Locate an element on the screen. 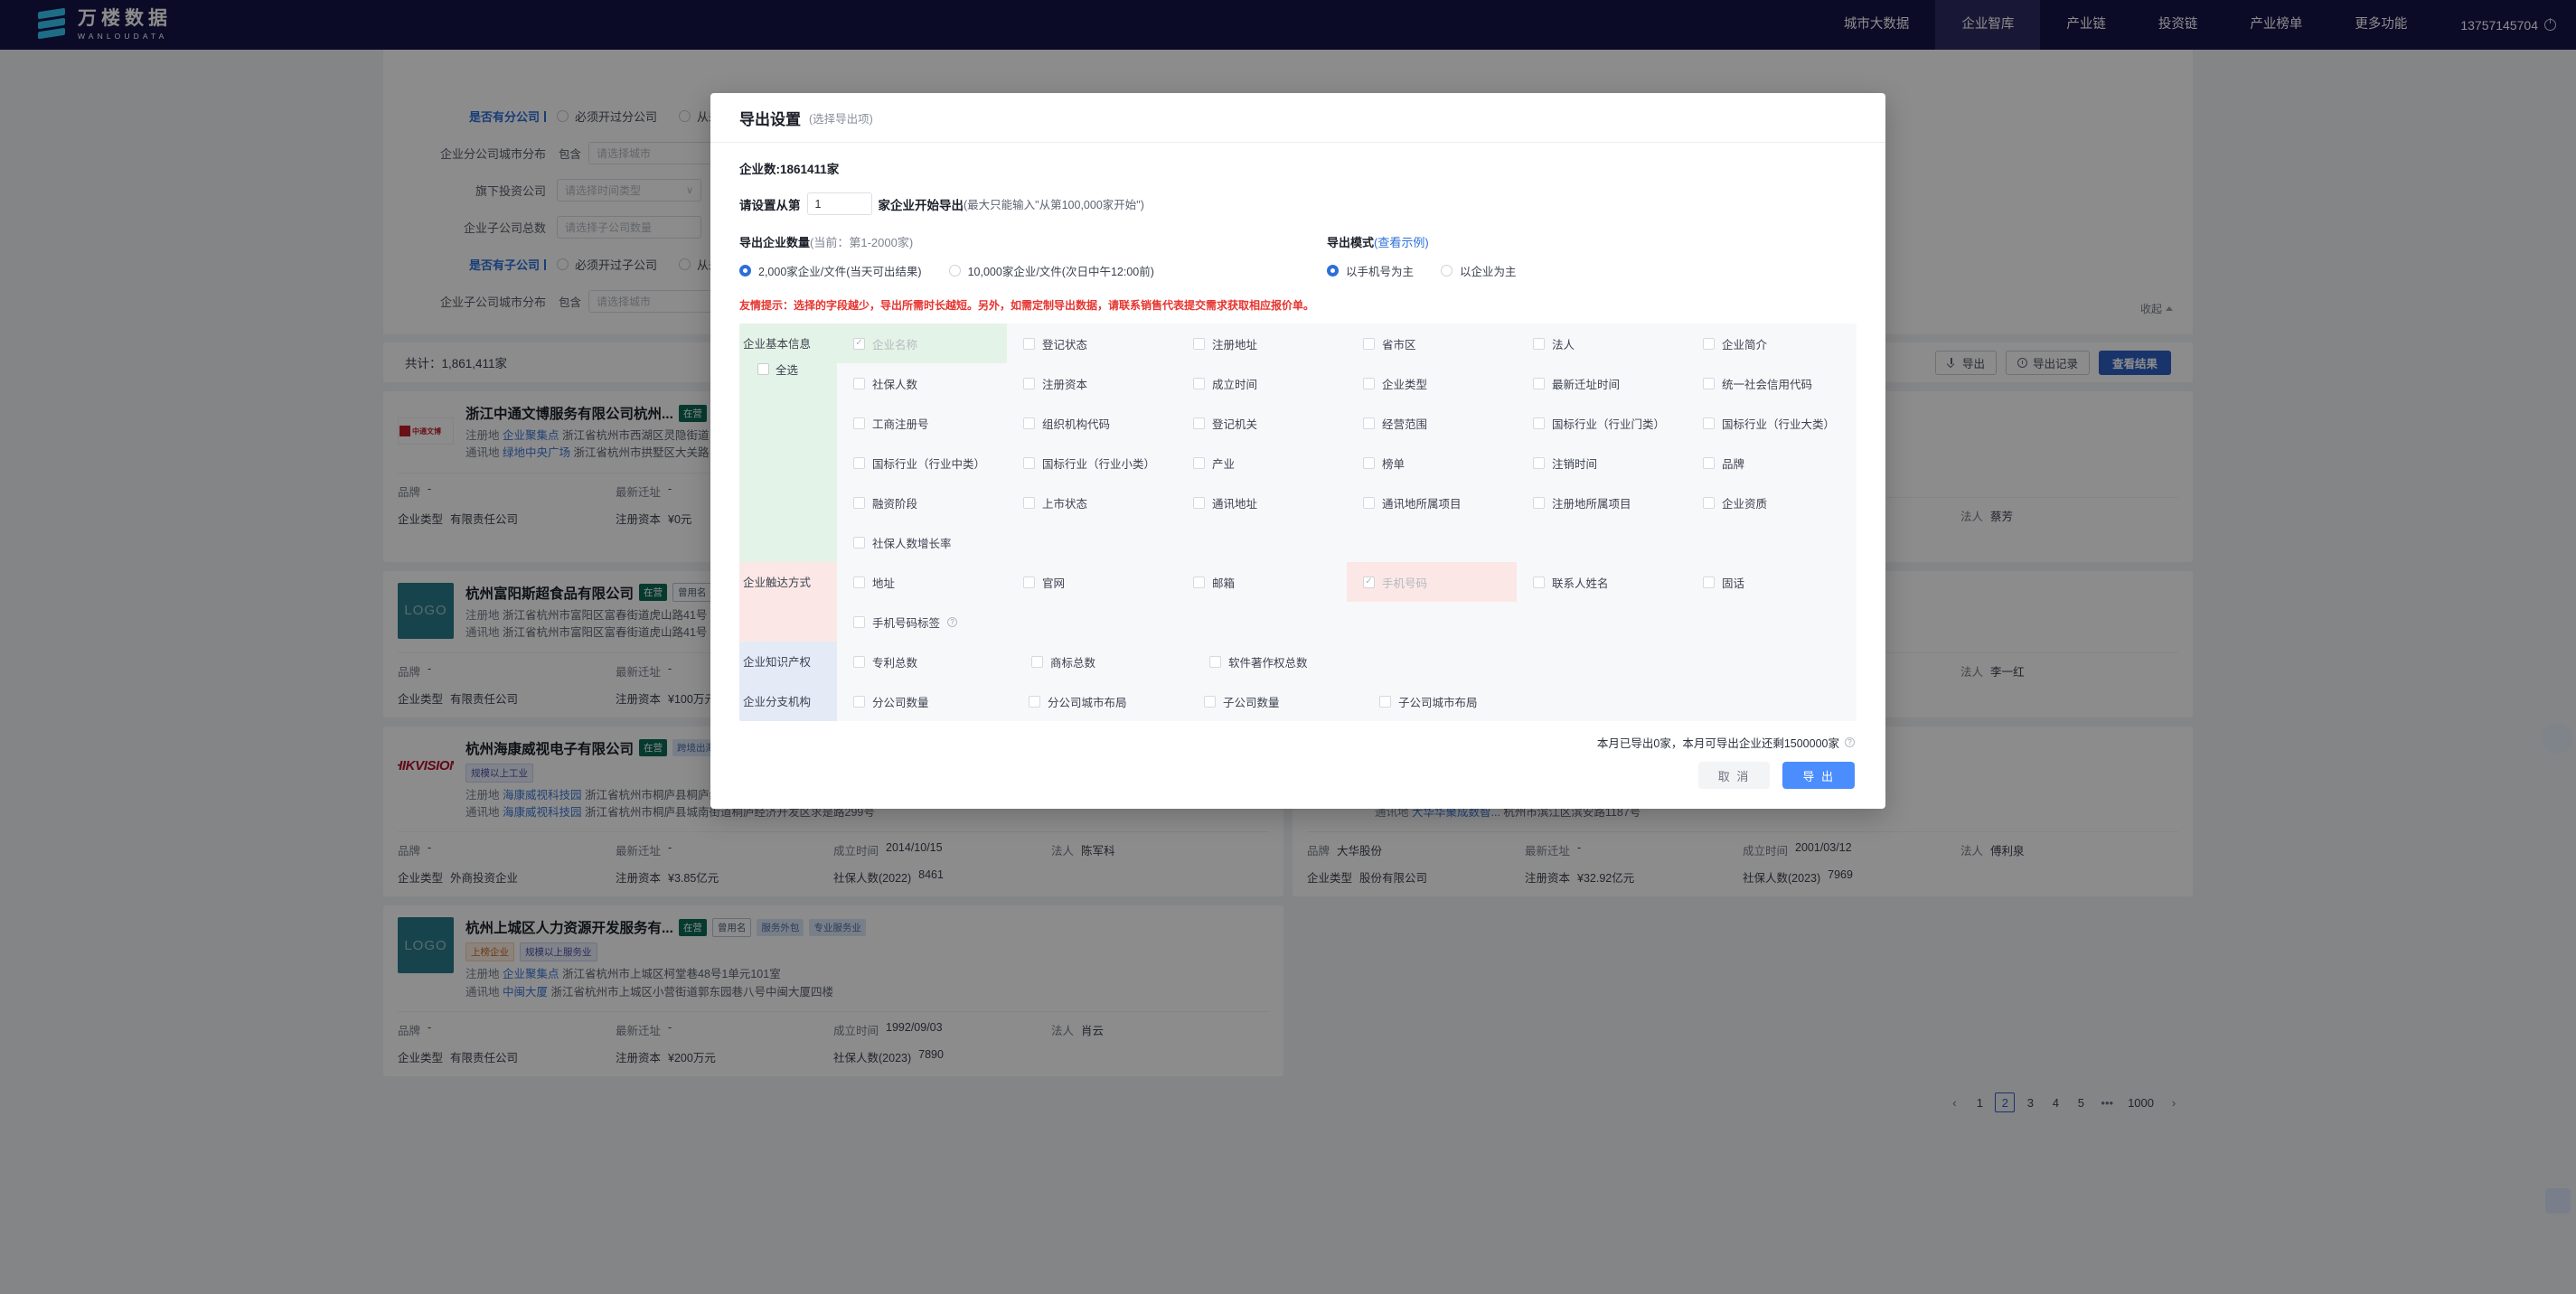 The height and width of the screenshot is (1294, 2576). field-checkbox-item: 手机号码标签? is located at coordinates (929, 622).